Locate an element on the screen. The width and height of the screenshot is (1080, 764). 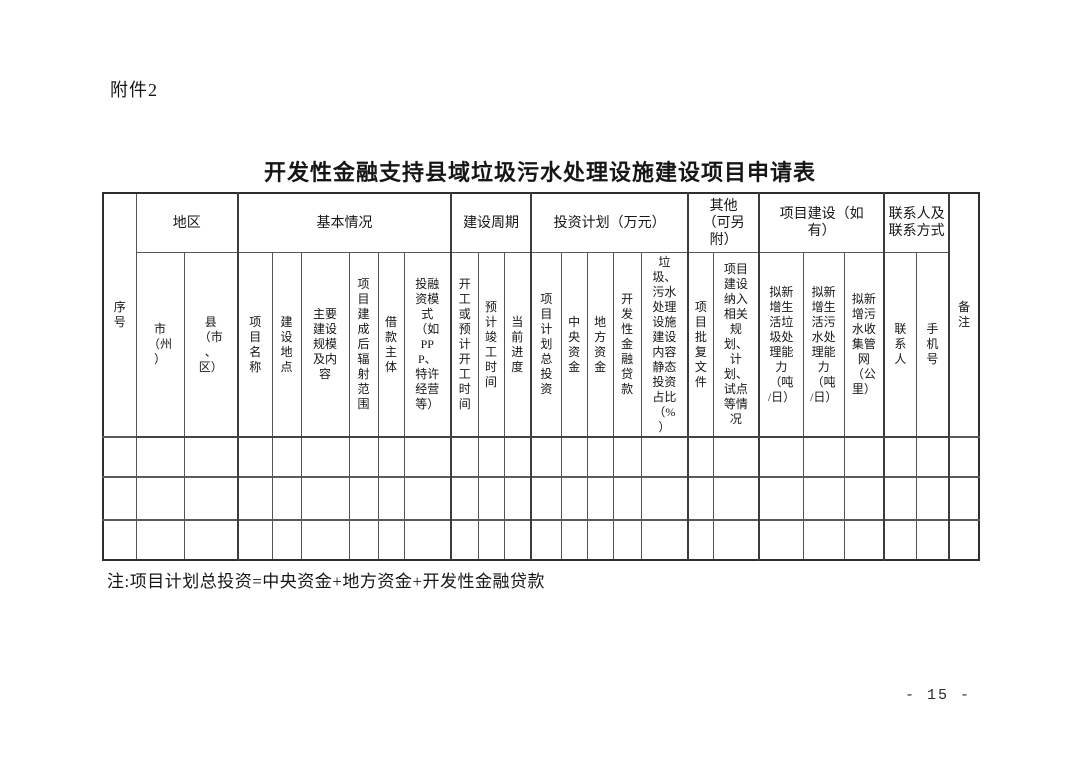
col-header-mobile: 手机号 is located at coordinates (932, 345).